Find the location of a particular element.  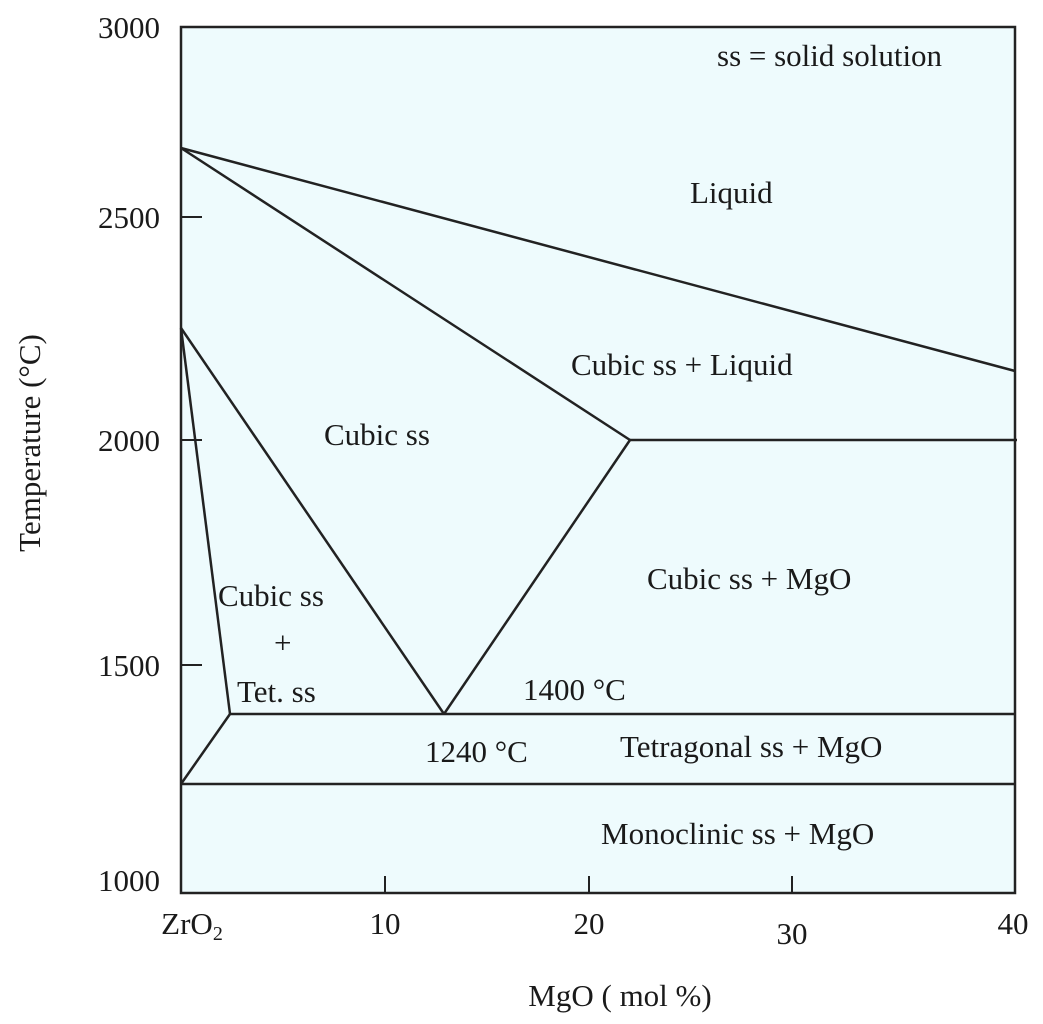

x-tick-10: 10 is located at coordinates (385, 923).